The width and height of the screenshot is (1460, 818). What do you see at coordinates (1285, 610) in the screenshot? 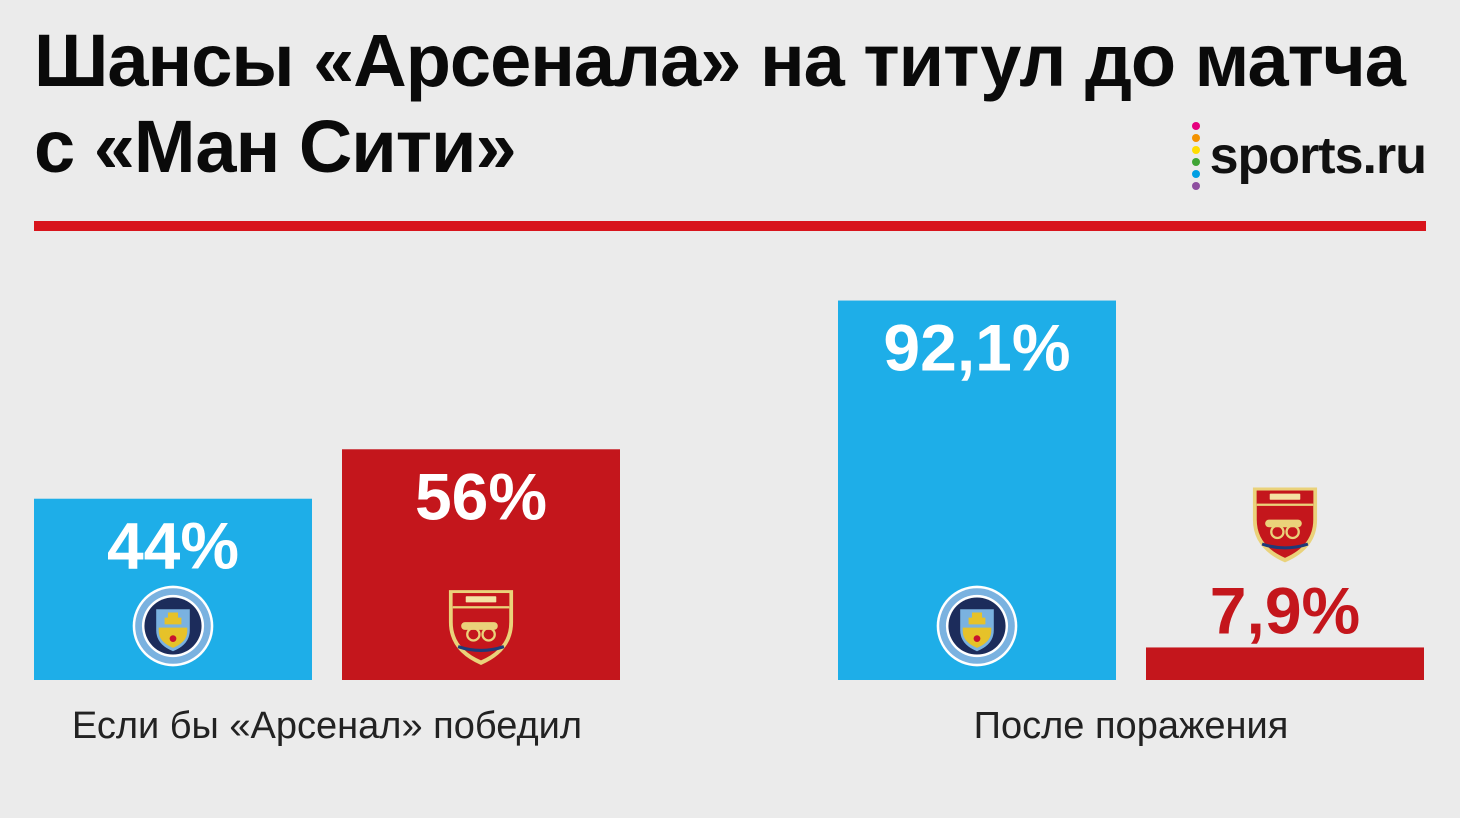
I see `bar-value-label: 7,9%` at bounding box center [1285, 610].